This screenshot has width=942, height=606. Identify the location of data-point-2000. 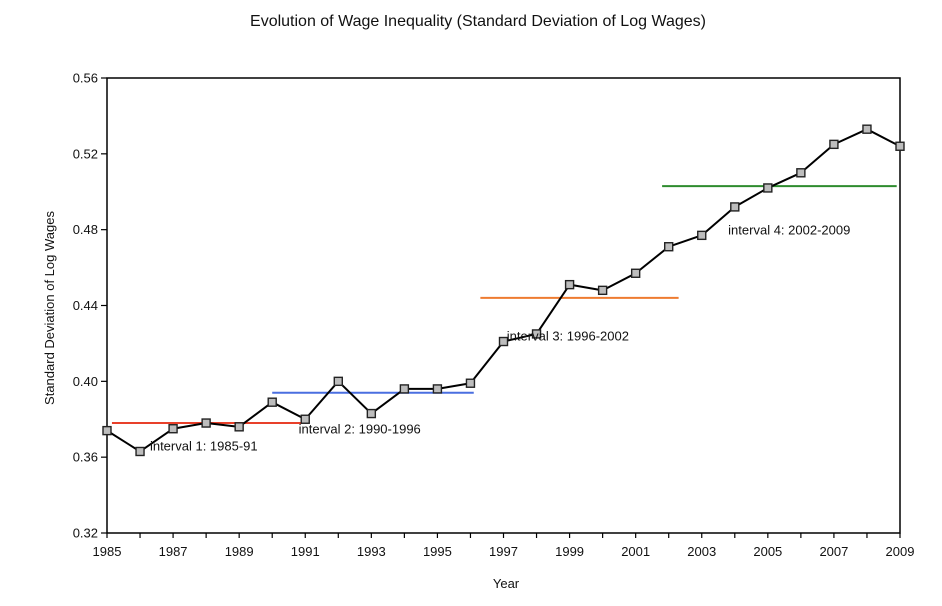
(602, 290).